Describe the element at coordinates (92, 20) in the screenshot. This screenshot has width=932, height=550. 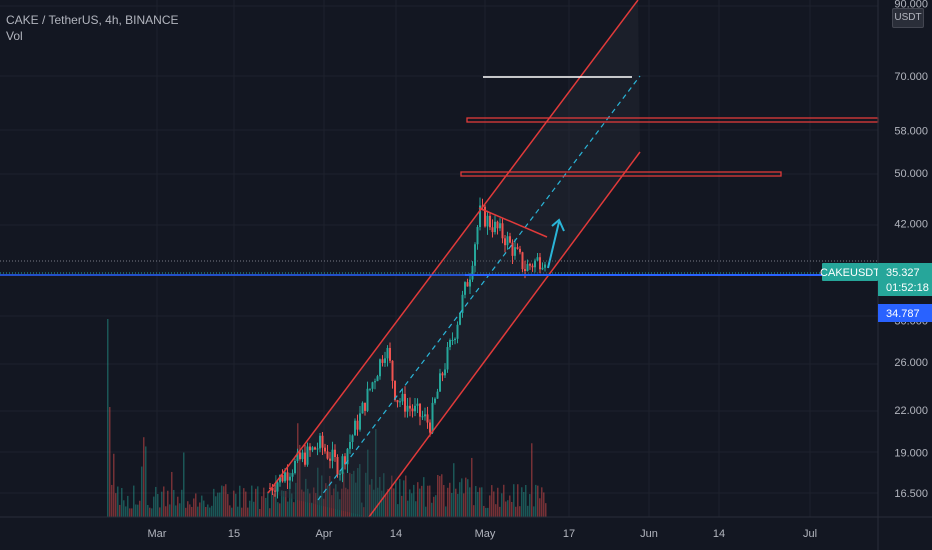
I see `symbol-title: CAKE / TetherUS, 4h, BINANCE` at that location.